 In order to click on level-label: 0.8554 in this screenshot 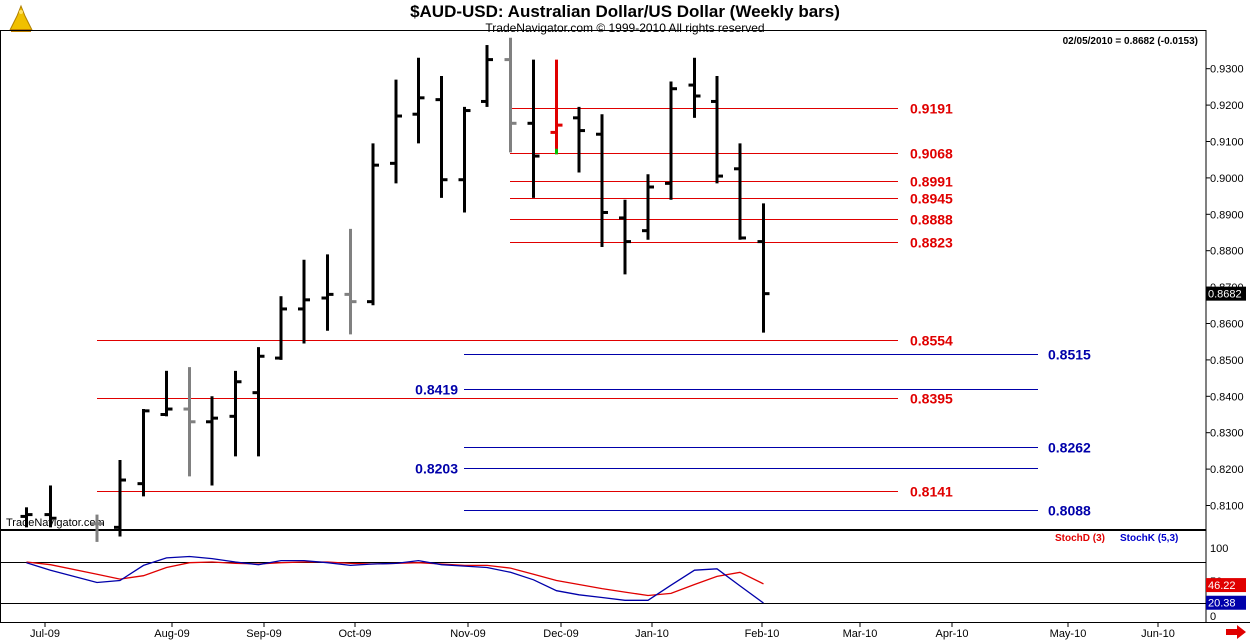, I will do `click(931, 341)`.